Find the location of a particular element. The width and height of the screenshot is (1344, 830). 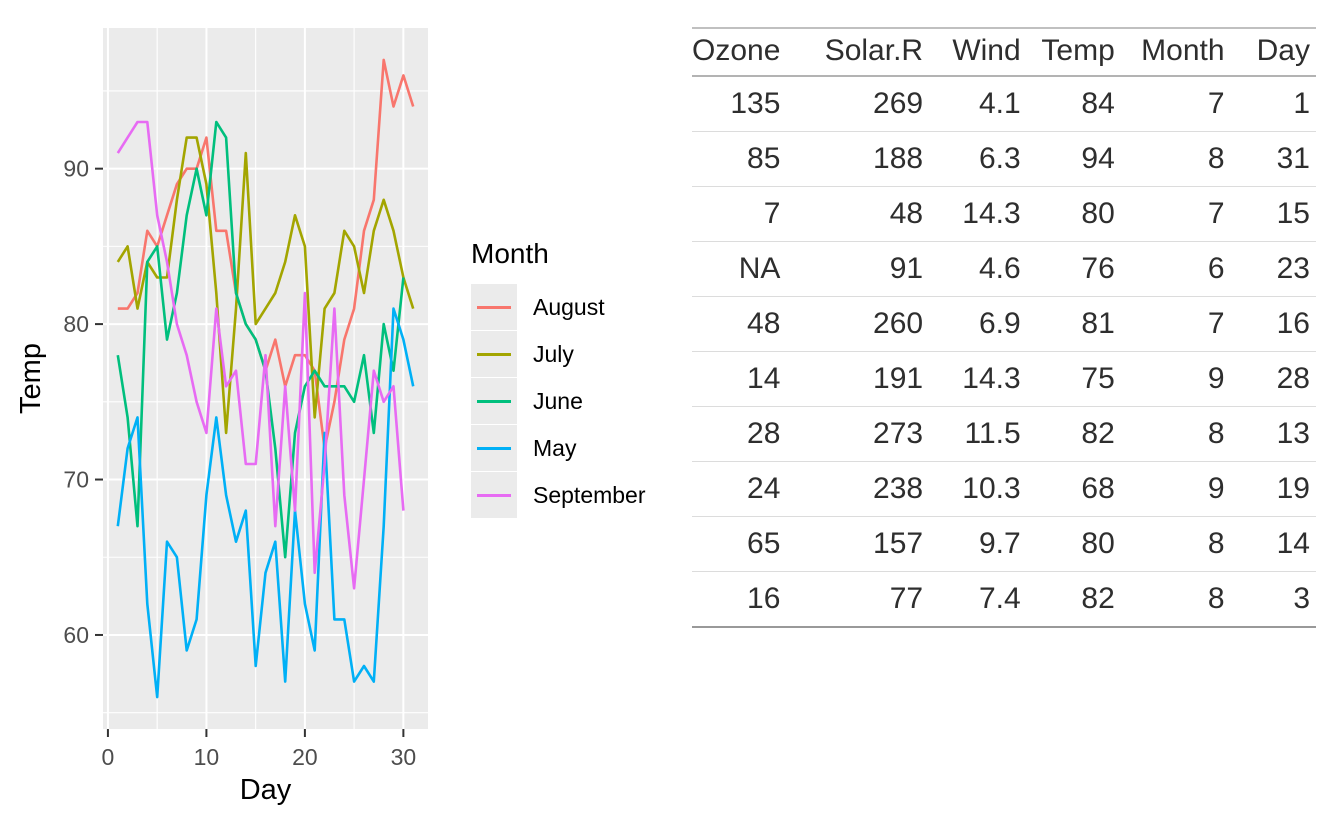

table-row: 7 48 14.3 80 7 15 is located at coordinates (1004, 214).